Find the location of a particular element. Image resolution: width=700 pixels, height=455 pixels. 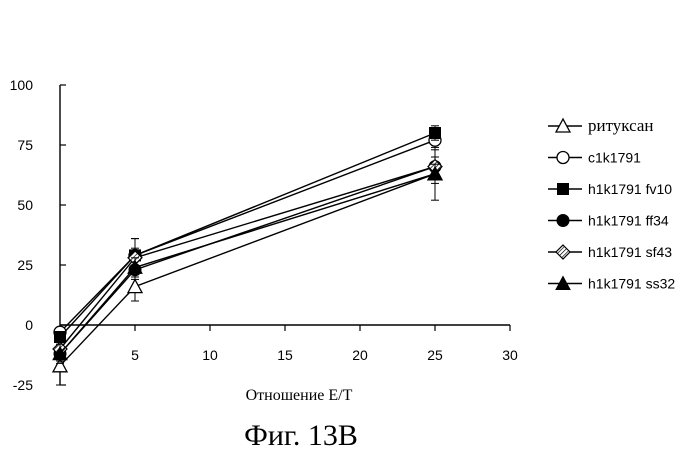

legend-entry-1: c1k1791 is located at coordinates (594, 158).